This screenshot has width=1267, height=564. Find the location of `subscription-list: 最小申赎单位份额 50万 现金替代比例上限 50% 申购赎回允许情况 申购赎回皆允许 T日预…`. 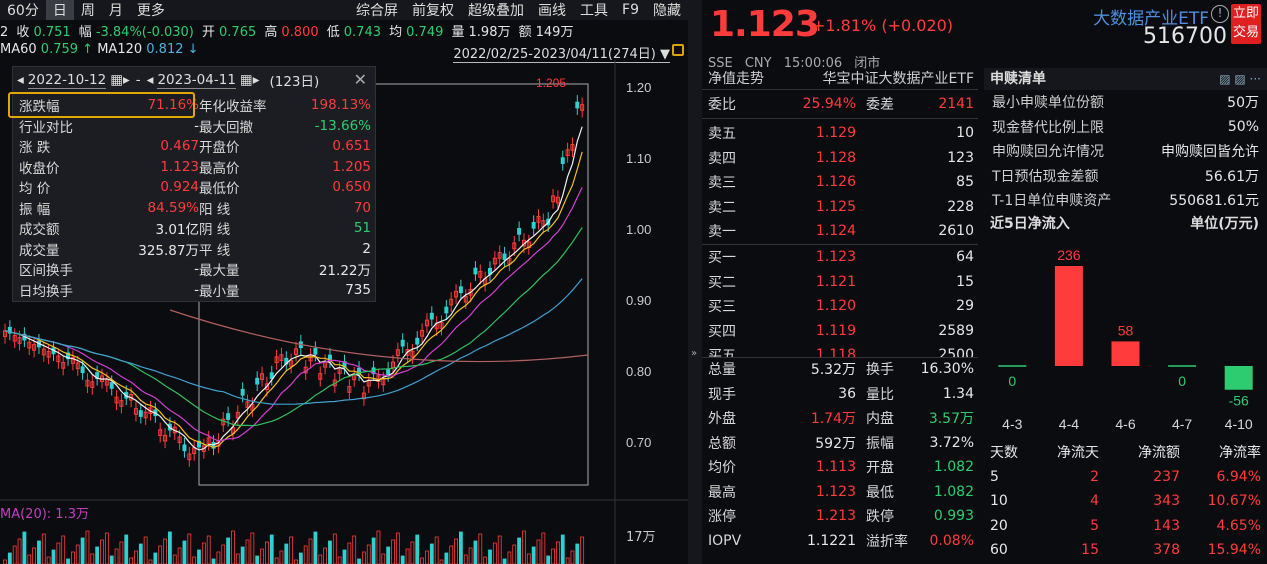

subscription-list: 最小申赎单位份额 50万 现金替代比例上限 50% 申购赎回允许情况 申购赎回皆允许 T日预… is located at coordinates (1125, 151).